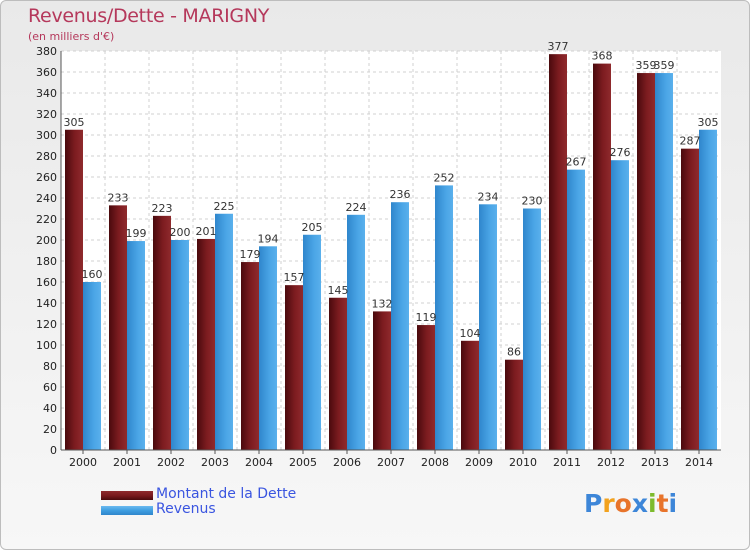 The image size is (750, 550). What do you see at coordinates (50, 429) in the screenshot?
I see `y-tick-label: 20` at bounding box center [50, 429].